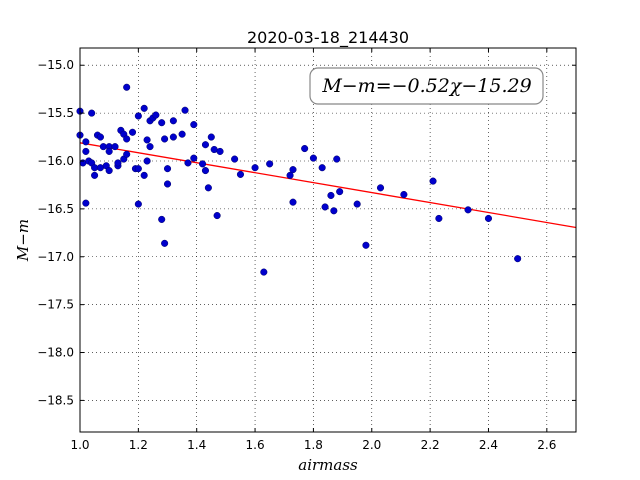 Image resolution: width=640 pixels, height=480 pixels. Describe the element at coordinates (79, 445) in the screenshot. I see `x-tick-label: 1.0` at that location.